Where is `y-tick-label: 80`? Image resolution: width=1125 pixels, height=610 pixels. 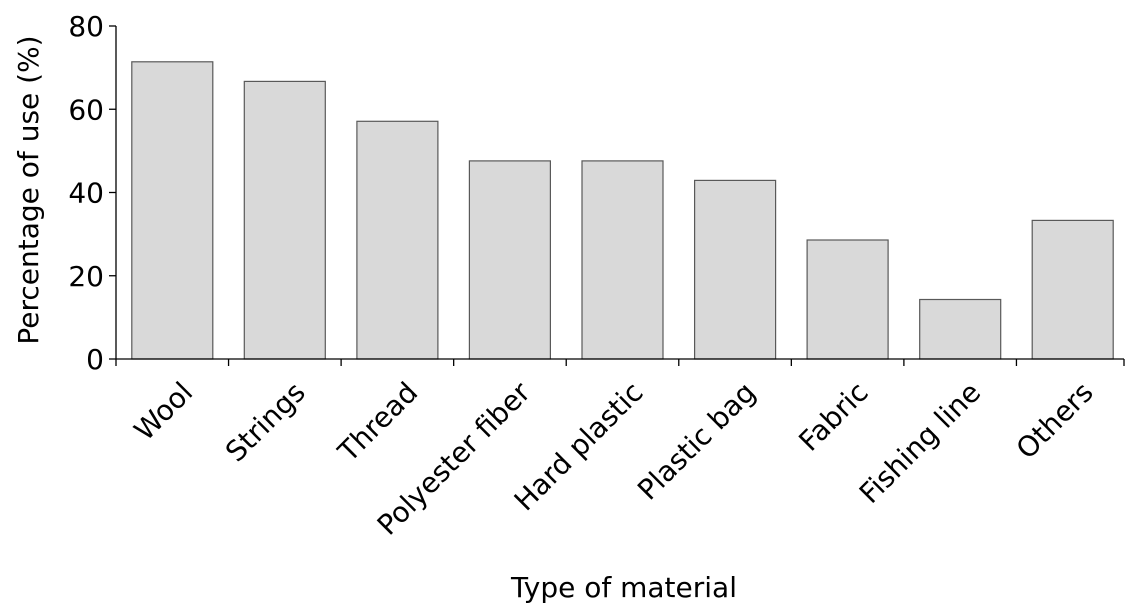 y-tick-label: 80 is located at coordinates (86, 26).